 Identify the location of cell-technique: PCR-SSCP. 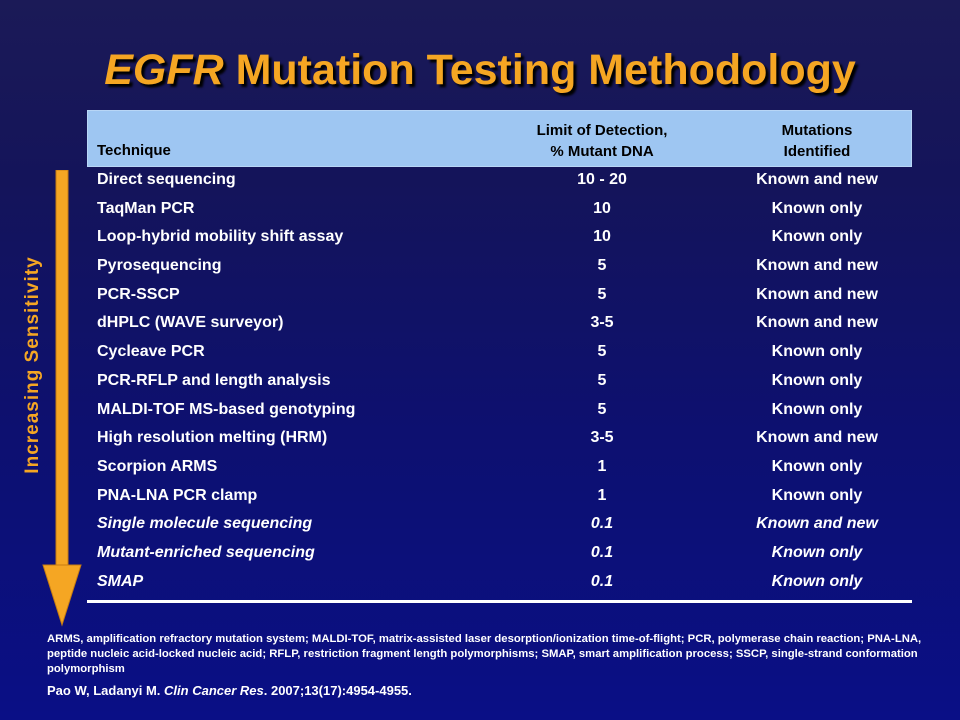
(138, 294).